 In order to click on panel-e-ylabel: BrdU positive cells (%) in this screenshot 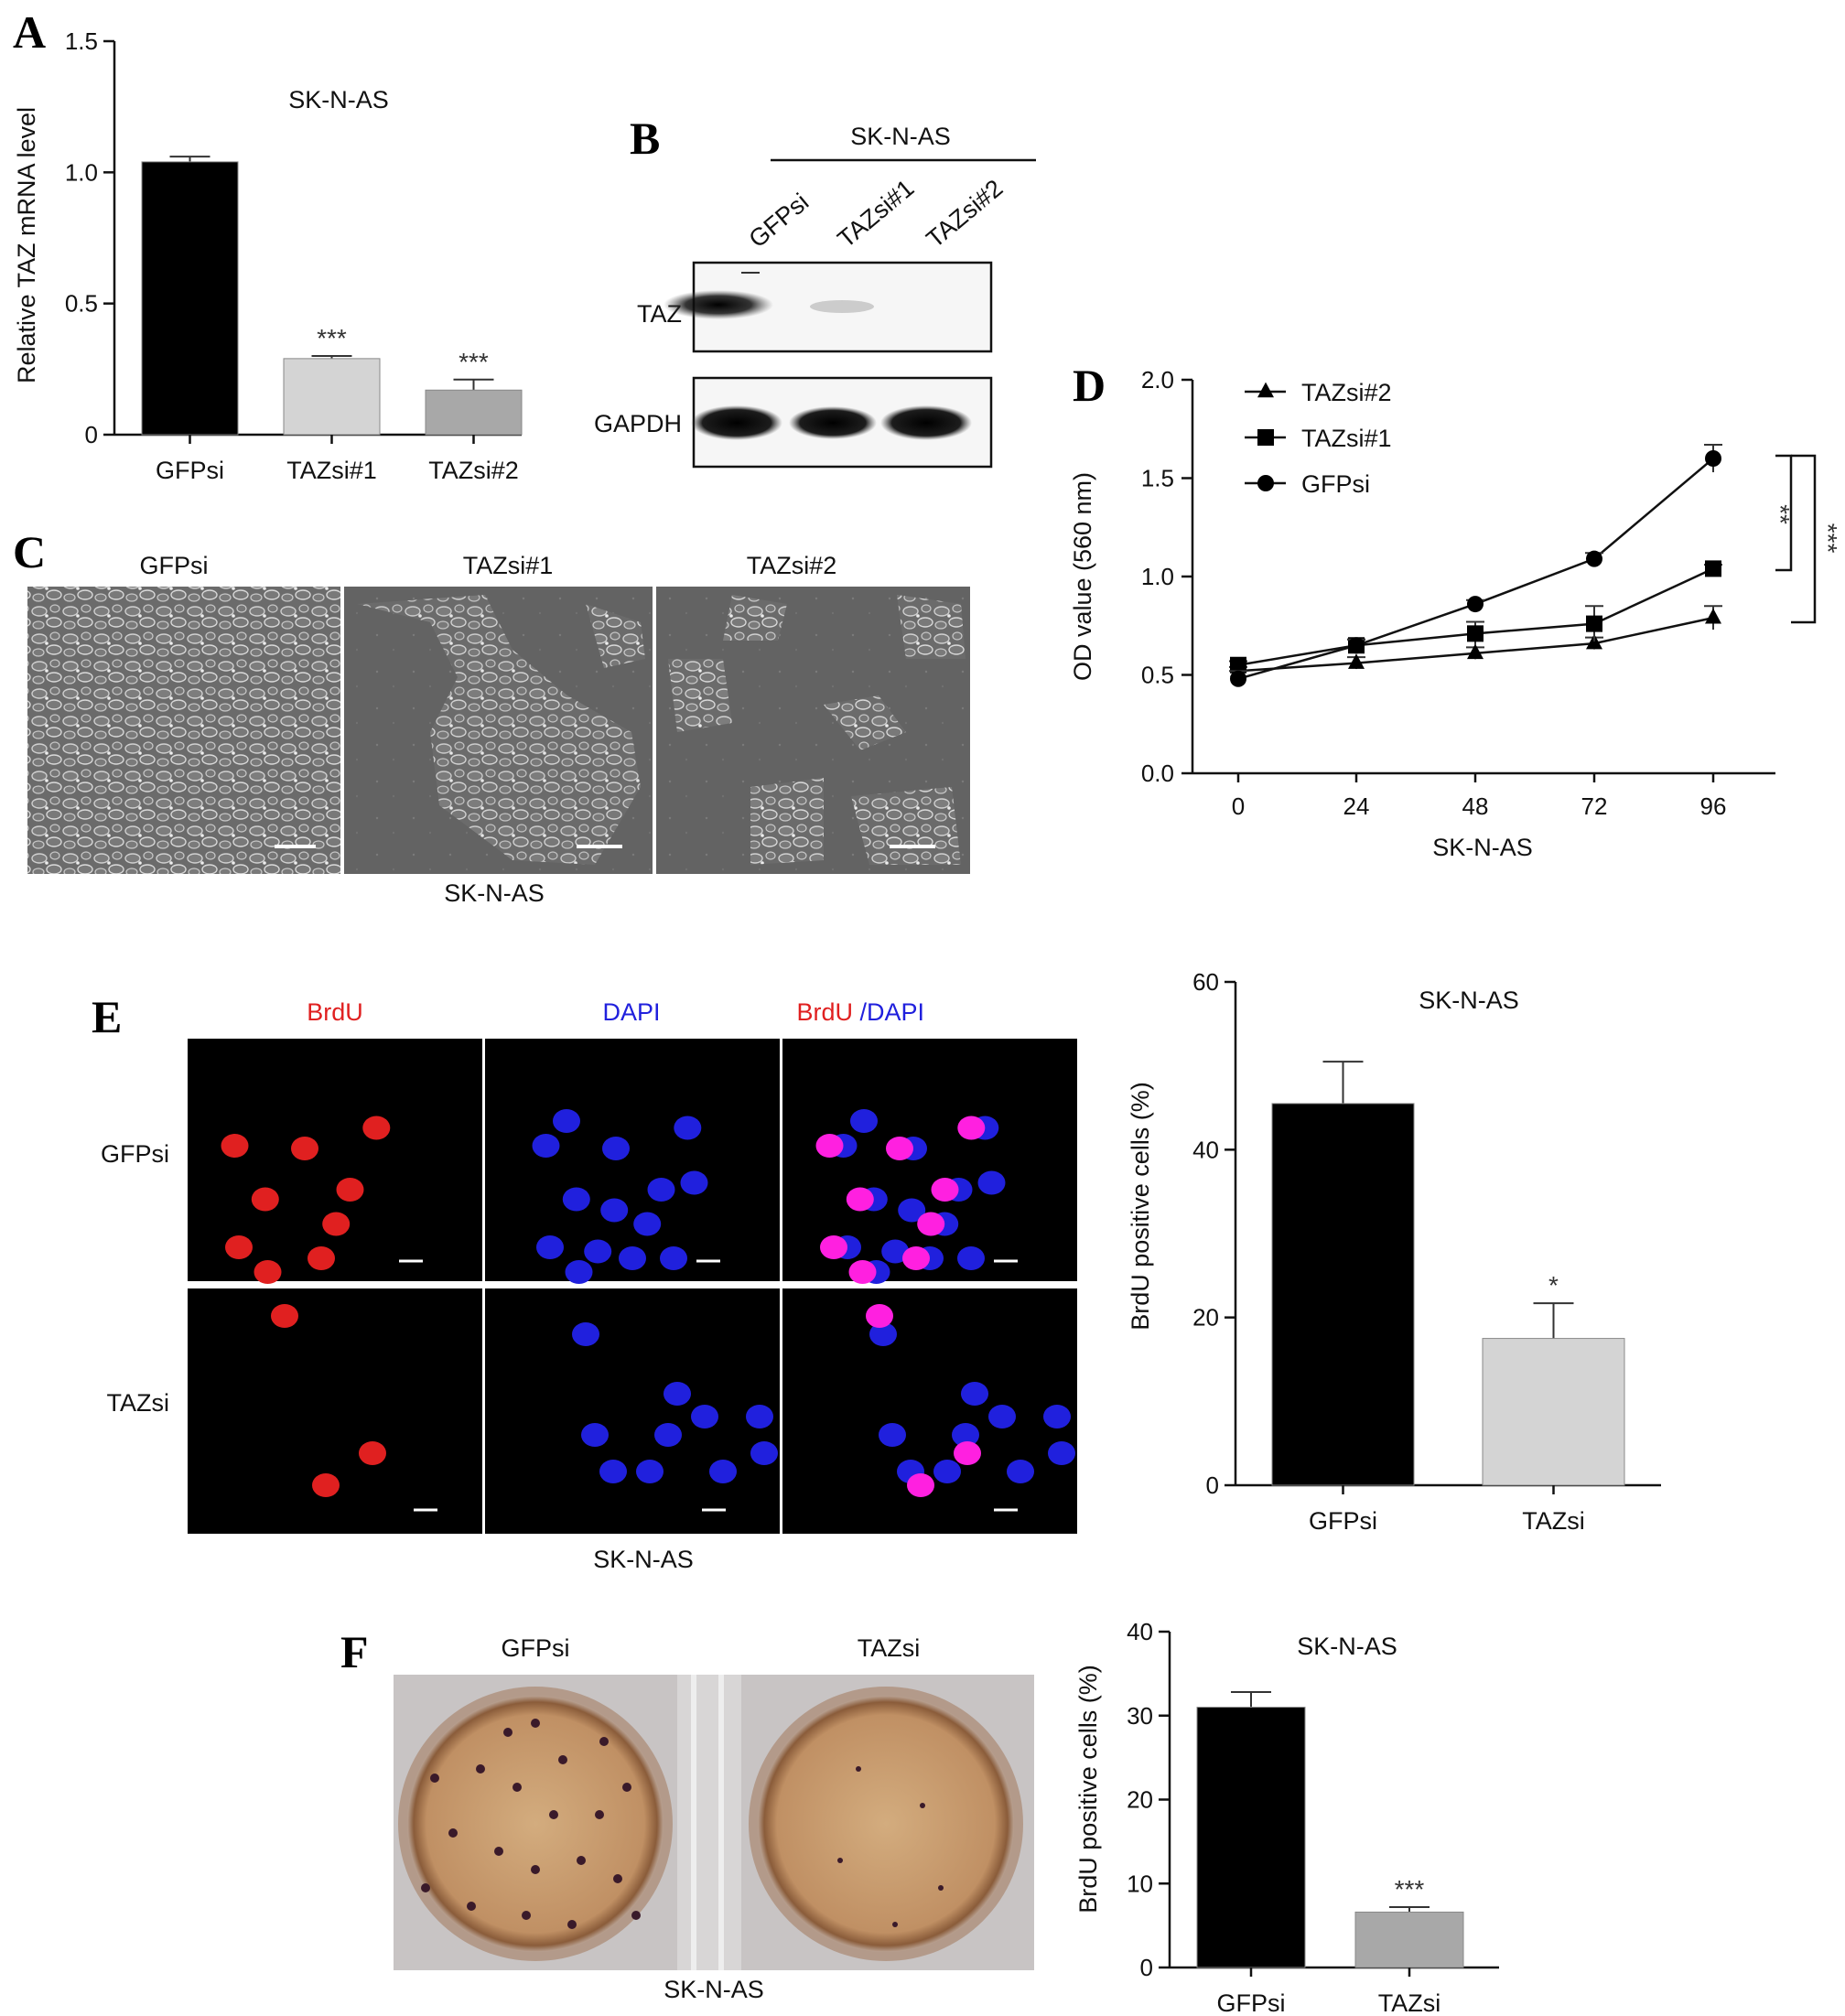, I will do `click(1140, 1206)`.